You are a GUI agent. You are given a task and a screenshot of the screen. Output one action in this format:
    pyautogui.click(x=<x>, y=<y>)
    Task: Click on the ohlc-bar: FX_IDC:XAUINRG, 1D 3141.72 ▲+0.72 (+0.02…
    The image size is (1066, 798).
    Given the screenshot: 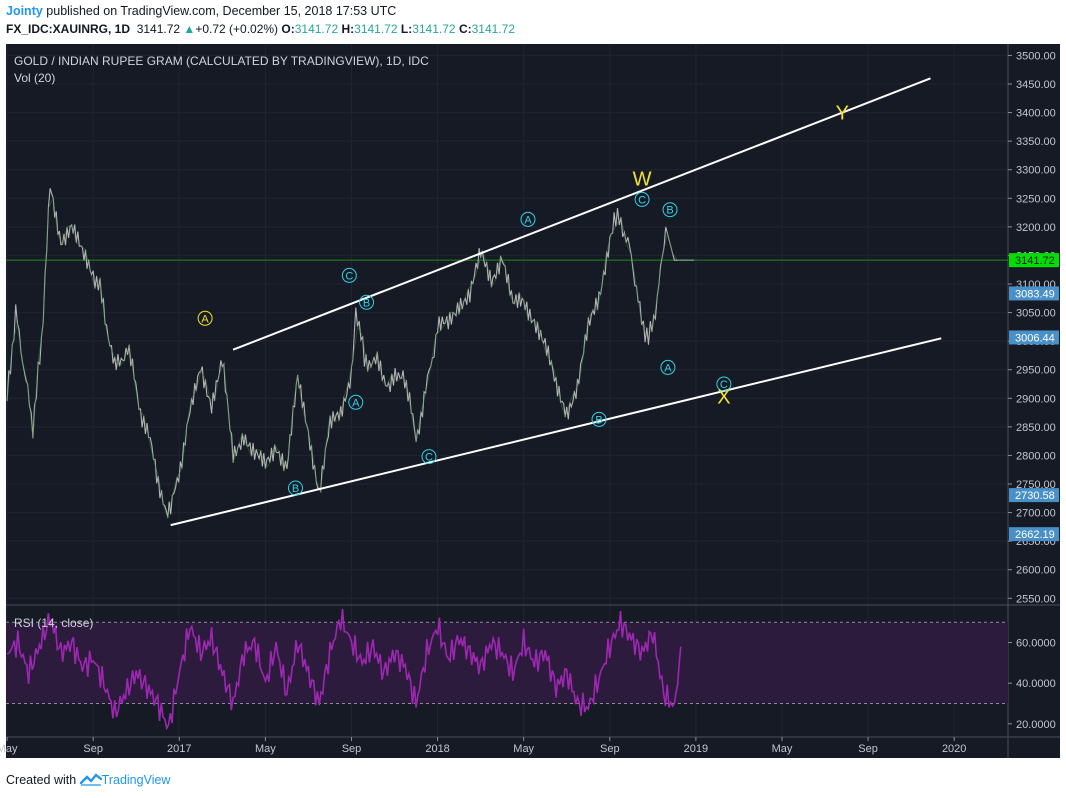 What is the action you would take?
    pyautogui.click(x=260, y=29)
    